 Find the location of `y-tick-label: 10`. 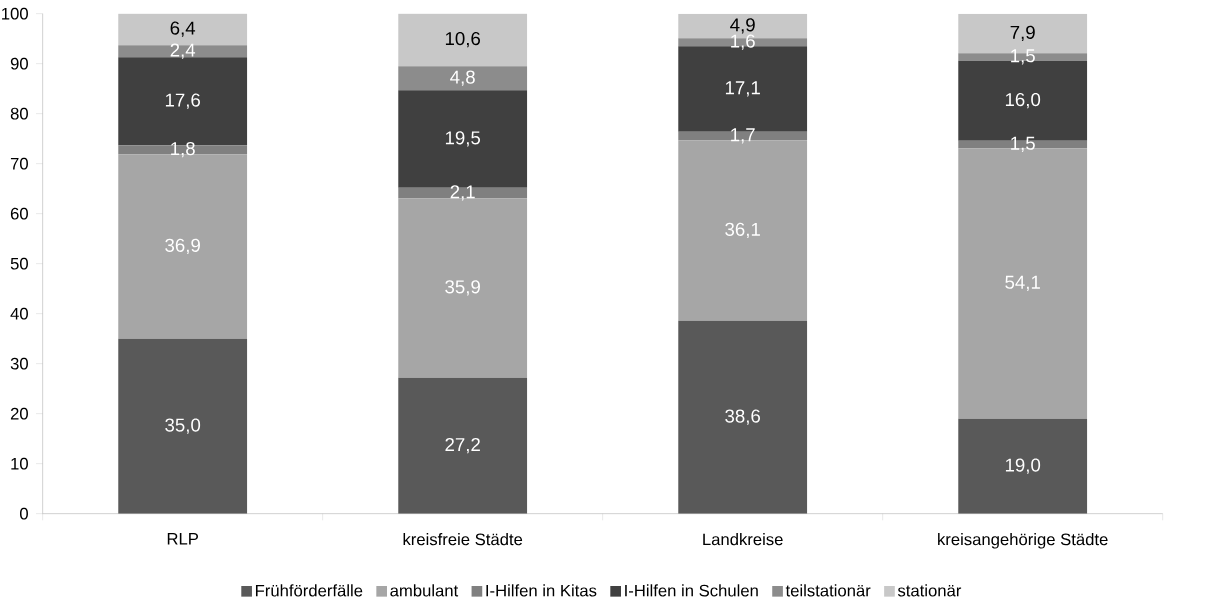

y-tick-label: 10 is located at coordinates (19, 463).